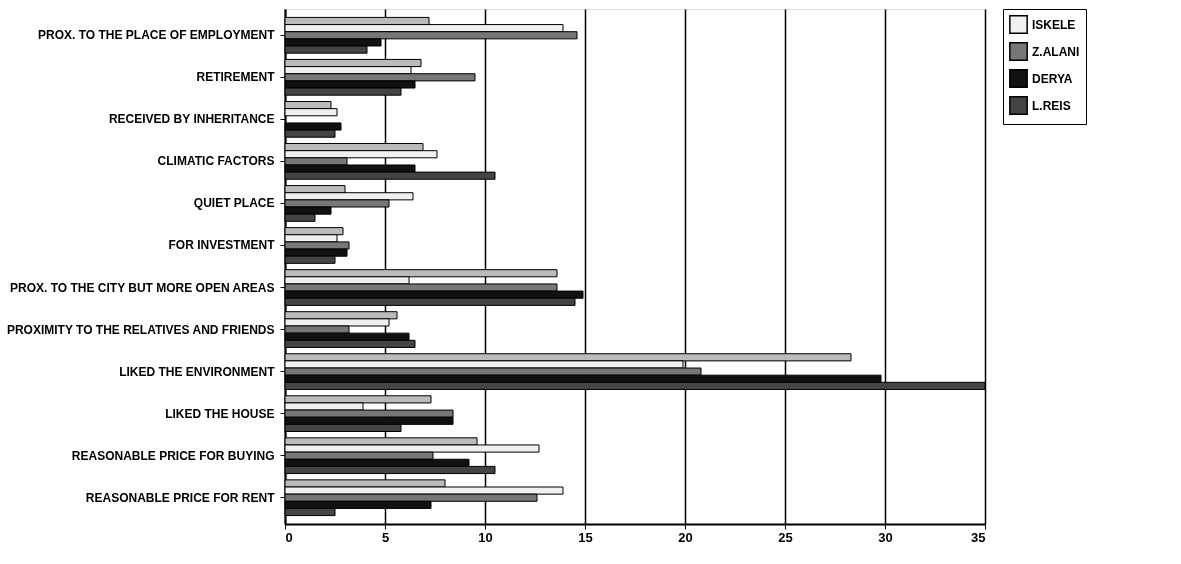  What do you see at coordinates (191, 119) in the screenshot?
I see `y-tick-label: RECEIVED BY INHERITANCE` at bounding box center [191, 119].